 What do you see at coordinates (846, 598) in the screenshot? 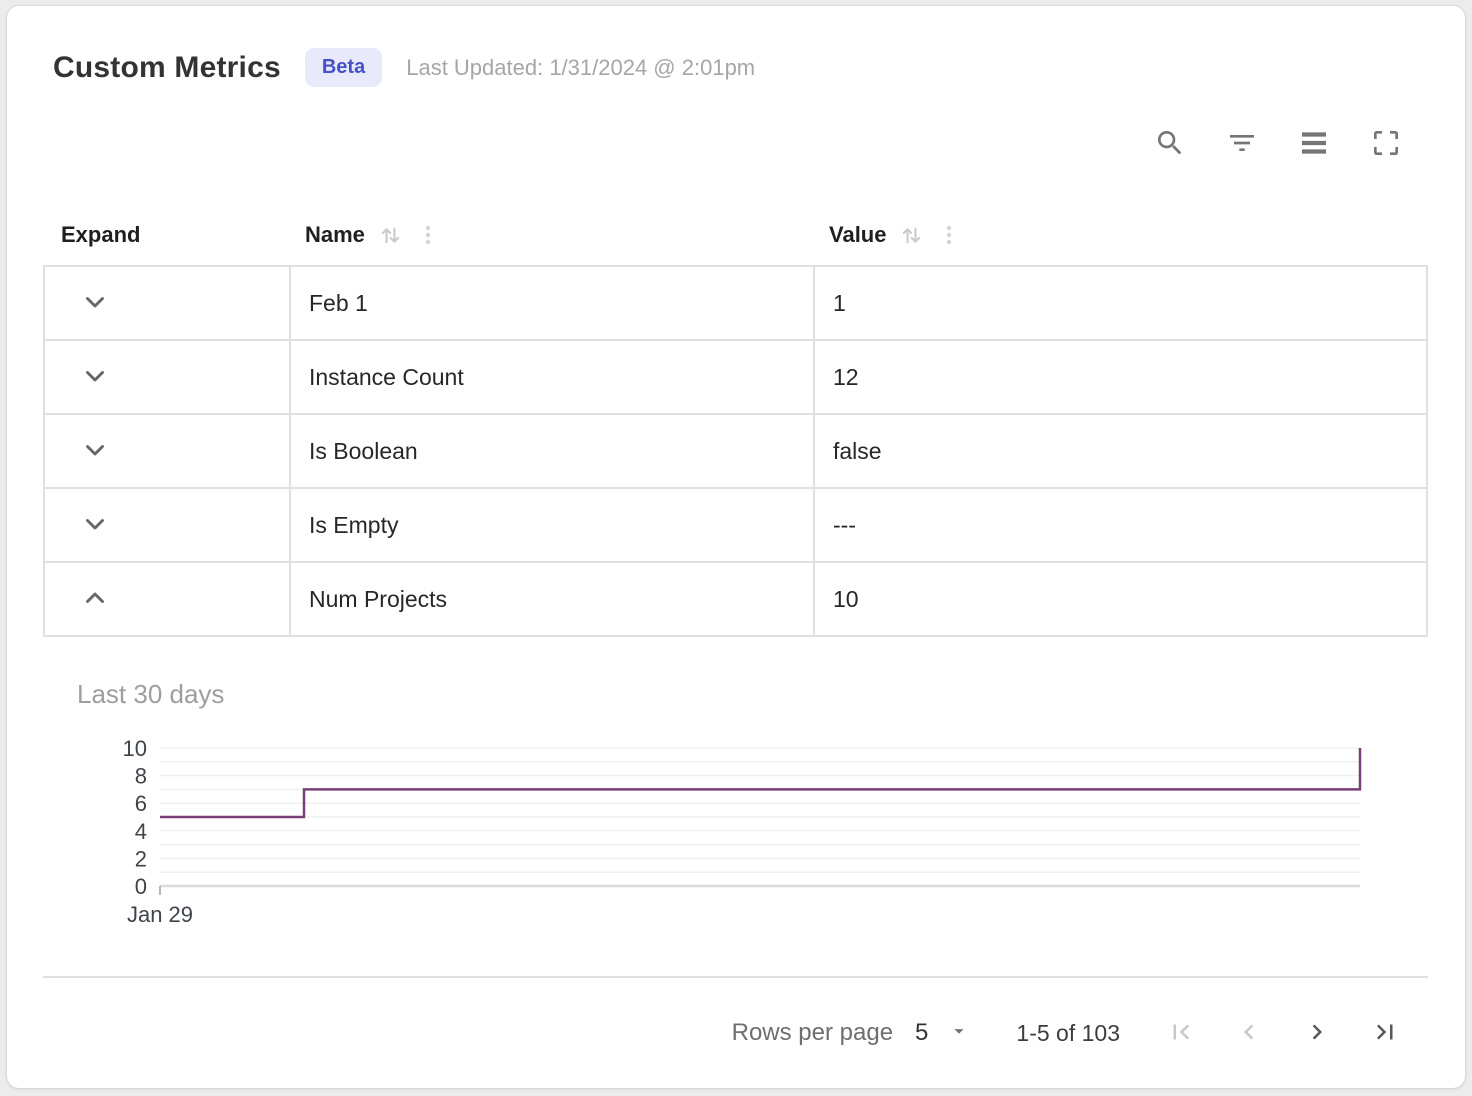
I see `metric-value: 10` at bounding box center [846, 598].